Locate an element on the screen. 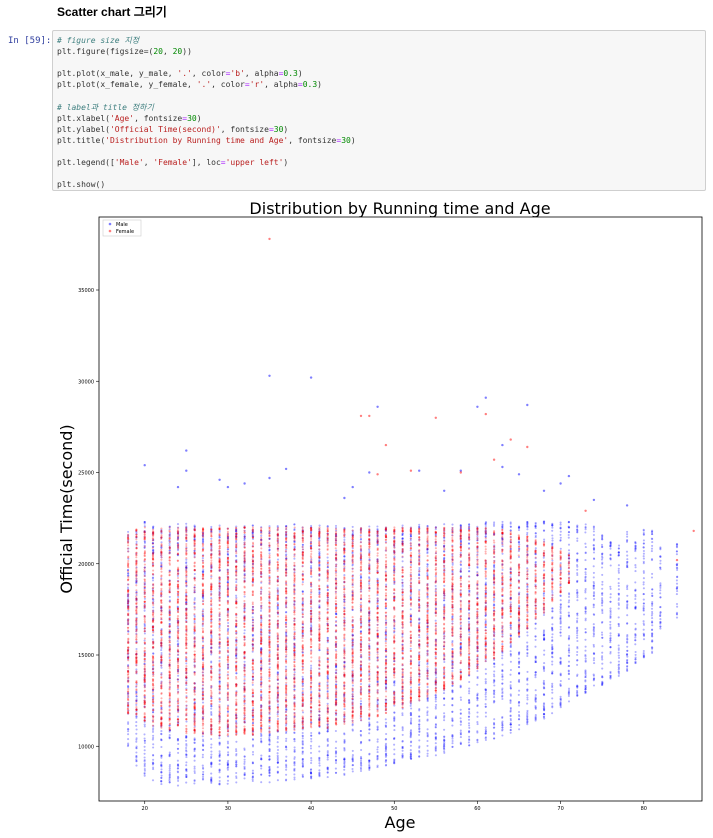 The height and width of the screenshot is (838, 713). code-token: ) is located at coordinates (286, 129).